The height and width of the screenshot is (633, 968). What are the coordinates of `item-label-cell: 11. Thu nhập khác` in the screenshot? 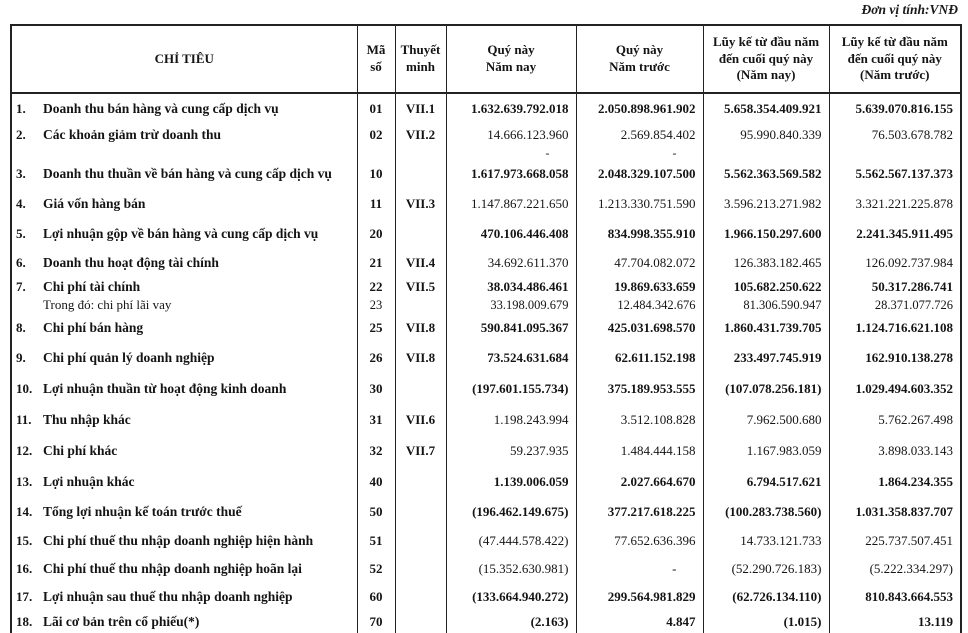 It's located at (184, 419).